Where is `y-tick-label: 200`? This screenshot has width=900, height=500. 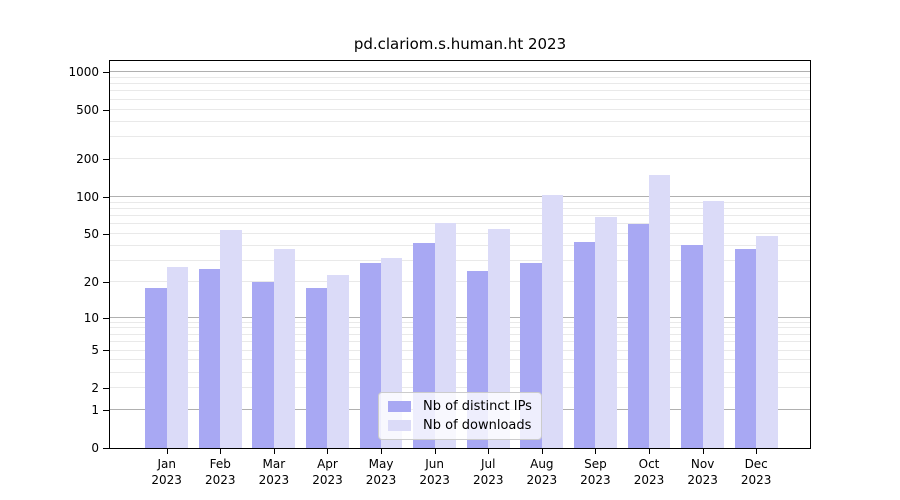
y-tick-label: 200 is located at coordinates (87, 159).